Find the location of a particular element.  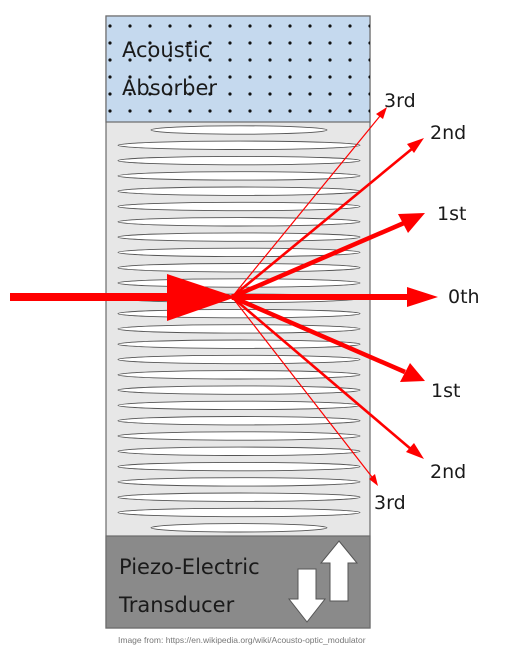

beam-3rd-order-down is located at coordinates (302, 387).